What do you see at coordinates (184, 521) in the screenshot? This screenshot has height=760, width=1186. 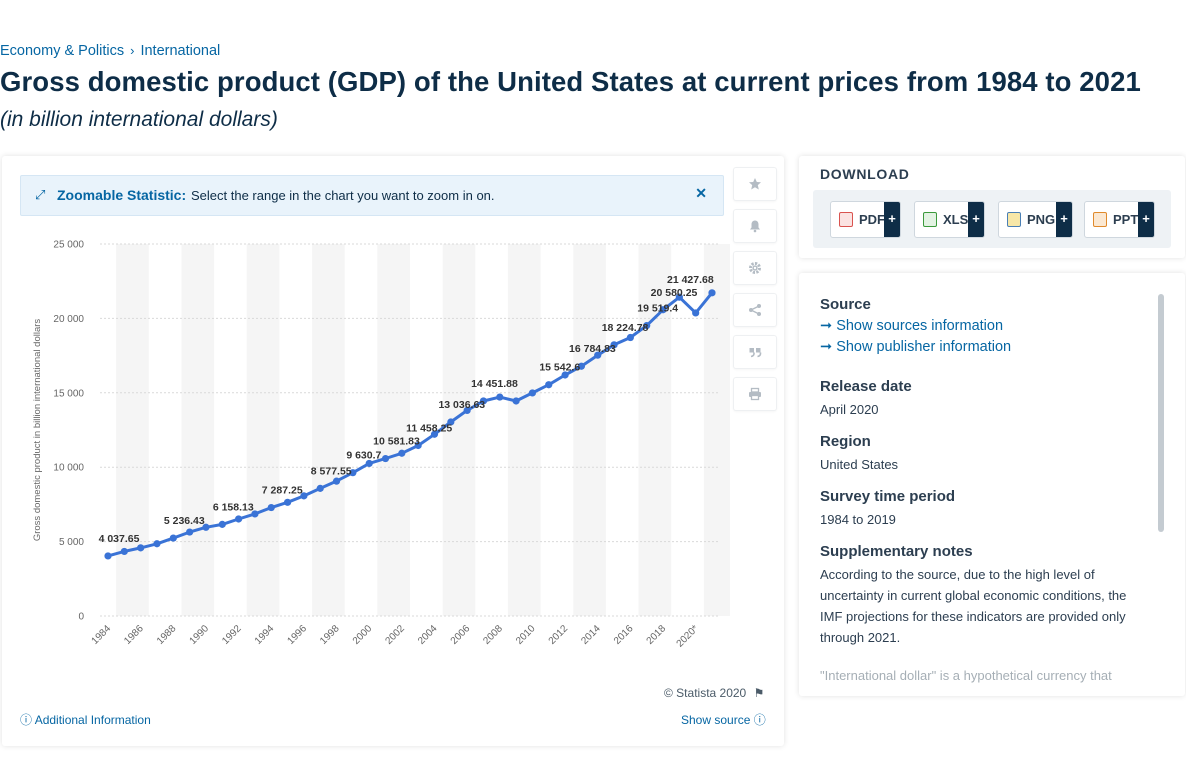 I see `data-label: 5 236.43` at bounding box center [184, 521].